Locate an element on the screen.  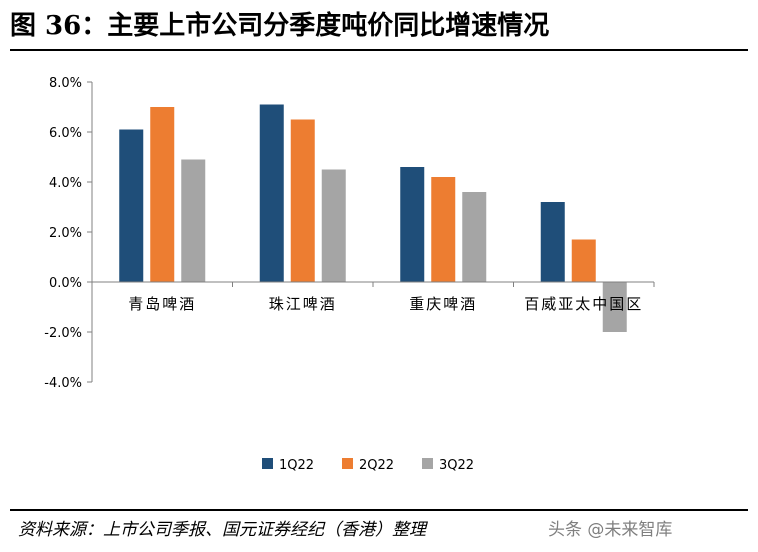
legend-swatch-3q22 is located at coordinates (427, 463).